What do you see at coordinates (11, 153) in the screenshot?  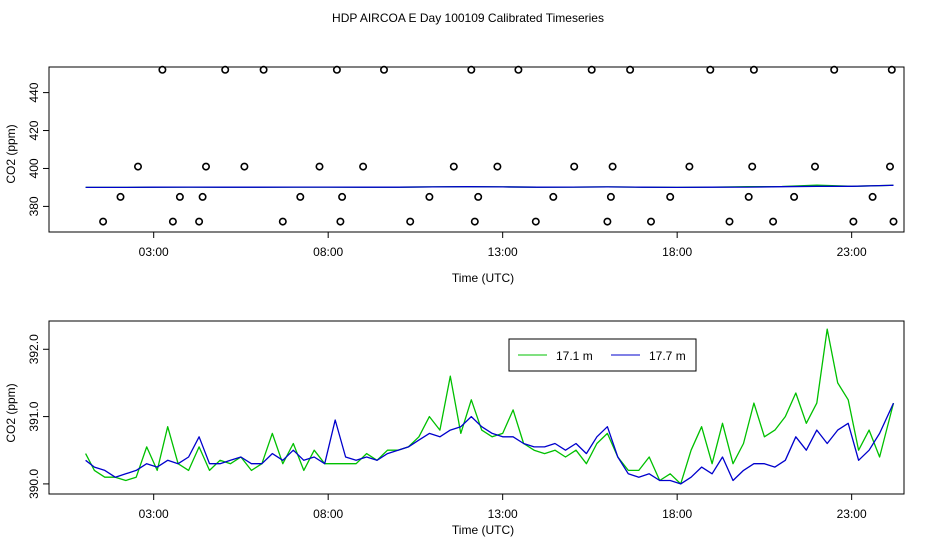 I see `top-panel-y-axis-label: CO2 (ppm)` at bounding box center [11, 153].